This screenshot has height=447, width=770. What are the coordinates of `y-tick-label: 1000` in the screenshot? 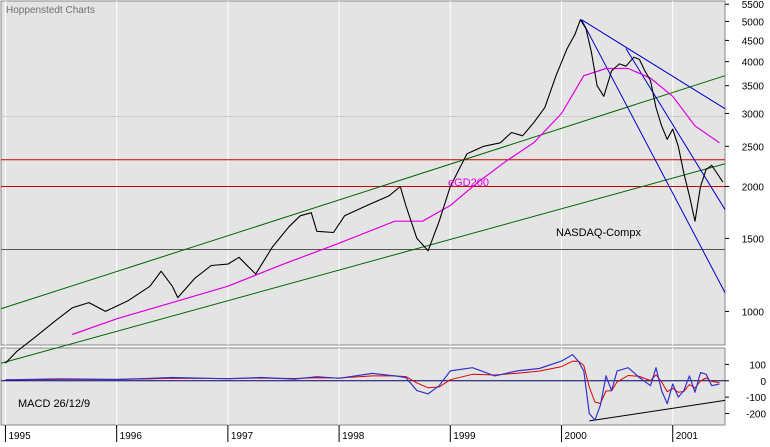 It's located at (753, 312).